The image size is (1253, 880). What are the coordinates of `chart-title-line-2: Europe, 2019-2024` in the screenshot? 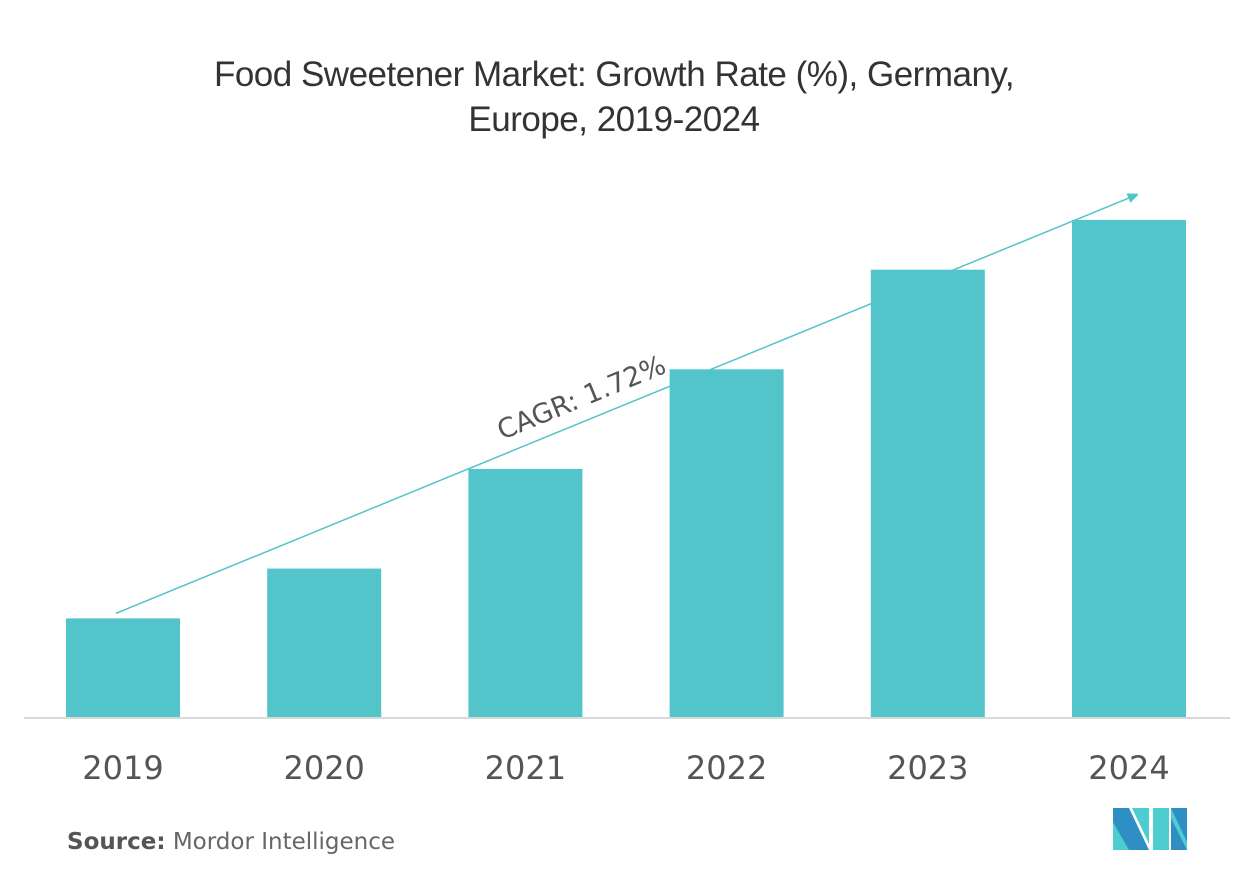 It's located at (614, 119).